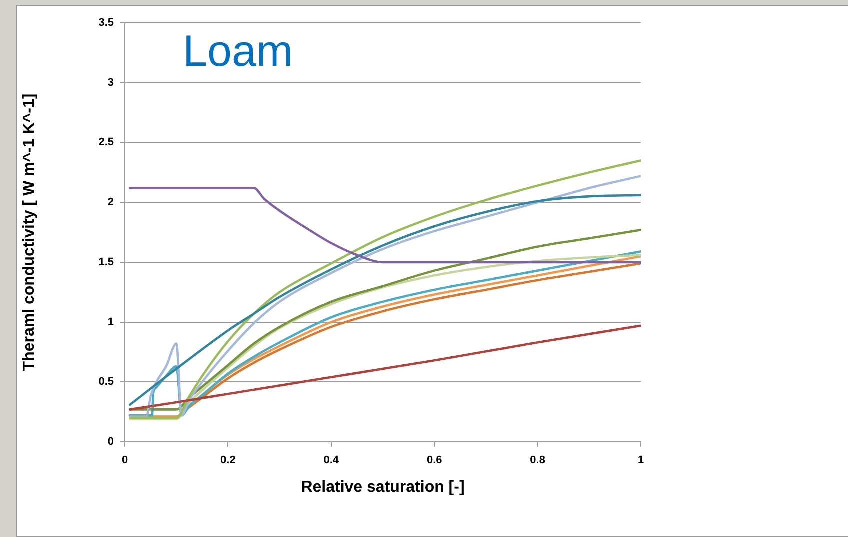  I want to click on y-tick-label: 3, so click(111, 82).